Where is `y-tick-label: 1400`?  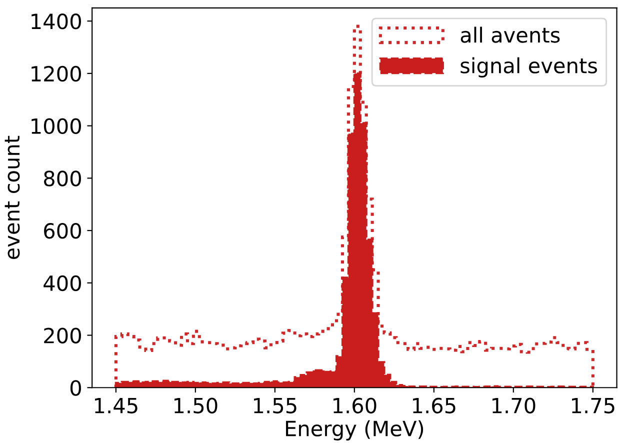 y-tick-label: 1400 is located at coordinates (56, 22).